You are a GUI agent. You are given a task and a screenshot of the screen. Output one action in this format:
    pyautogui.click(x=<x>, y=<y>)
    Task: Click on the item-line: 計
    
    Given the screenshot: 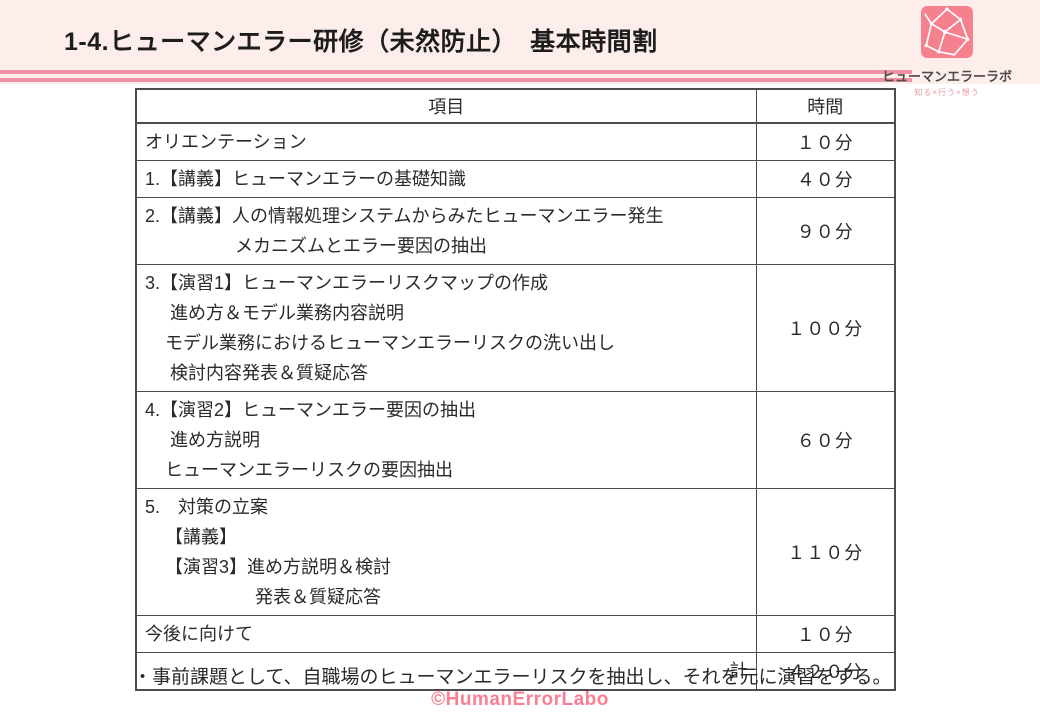 What is the action you would take?
    pyautogui.click(x=738, y=671)
    